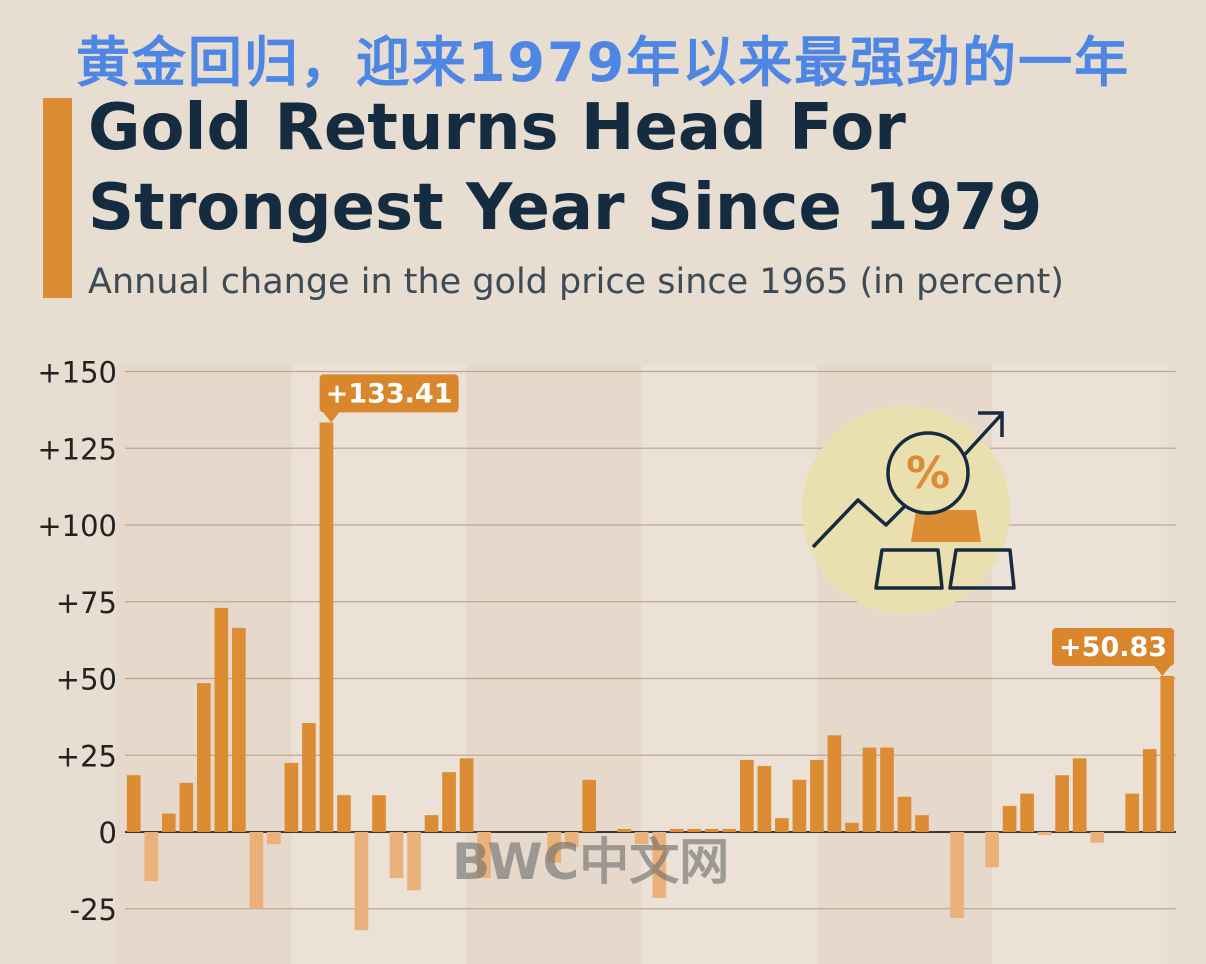  What do you see at coordinates (309, 777) in the screenshot?
I see `bar-1975` at bounding box center [309, 777].